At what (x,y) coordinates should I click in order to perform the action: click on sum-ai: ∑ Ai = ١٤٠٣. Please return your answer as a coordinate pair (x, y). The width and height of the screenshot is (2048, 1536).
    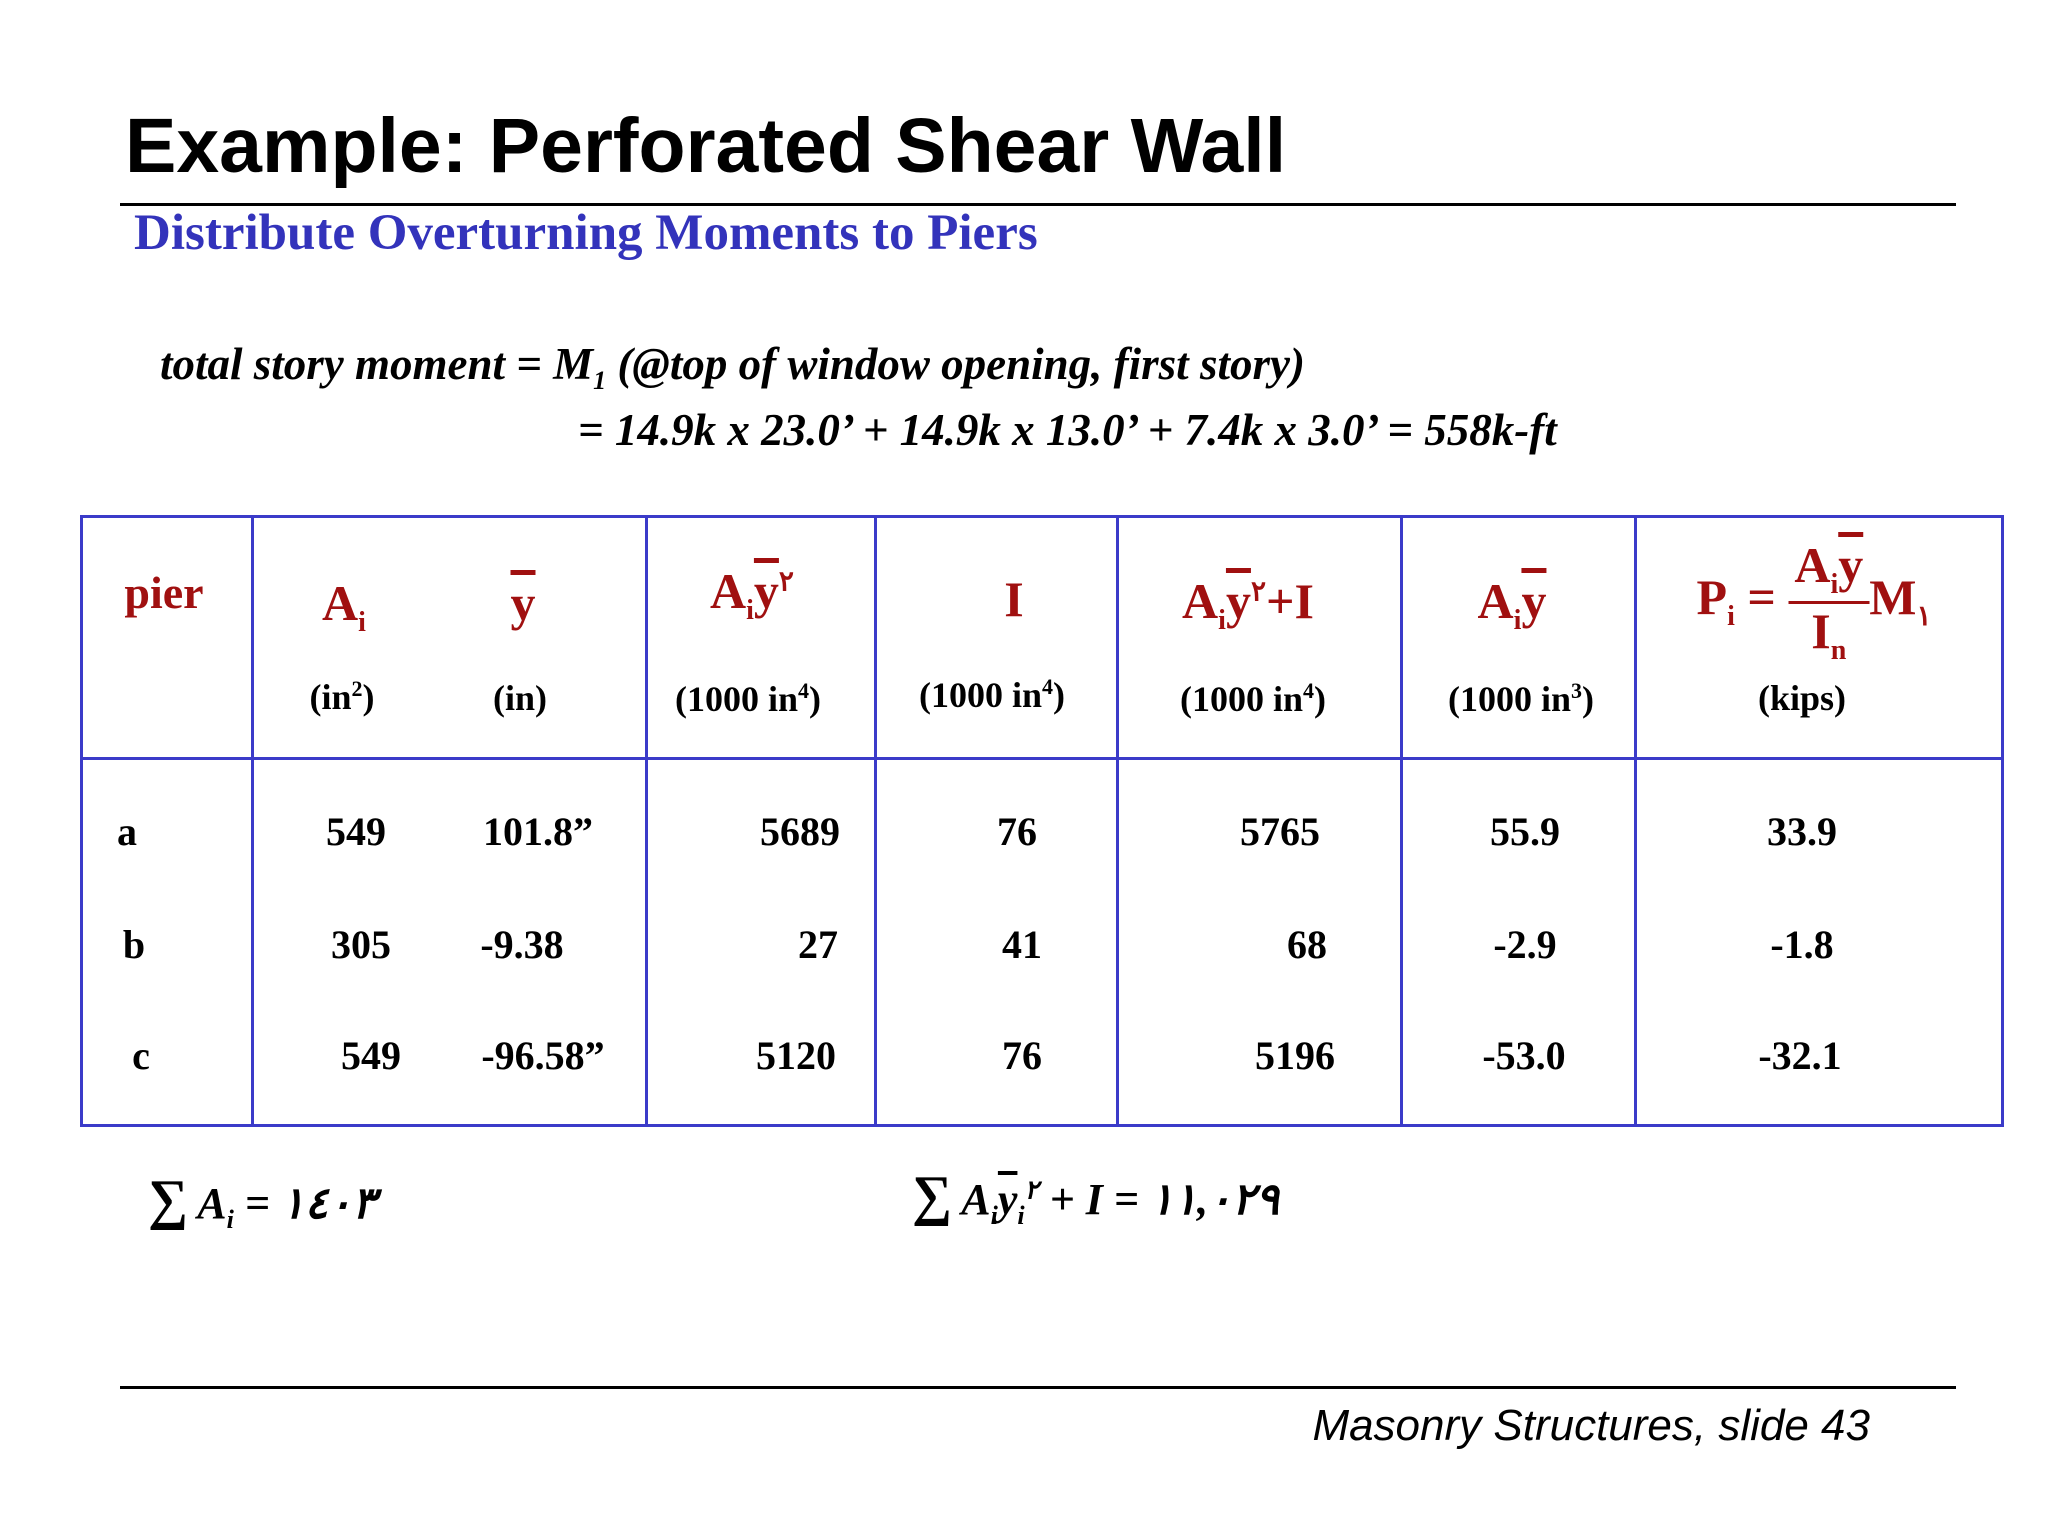
    Looking at the image, I should click on (262, 1201).